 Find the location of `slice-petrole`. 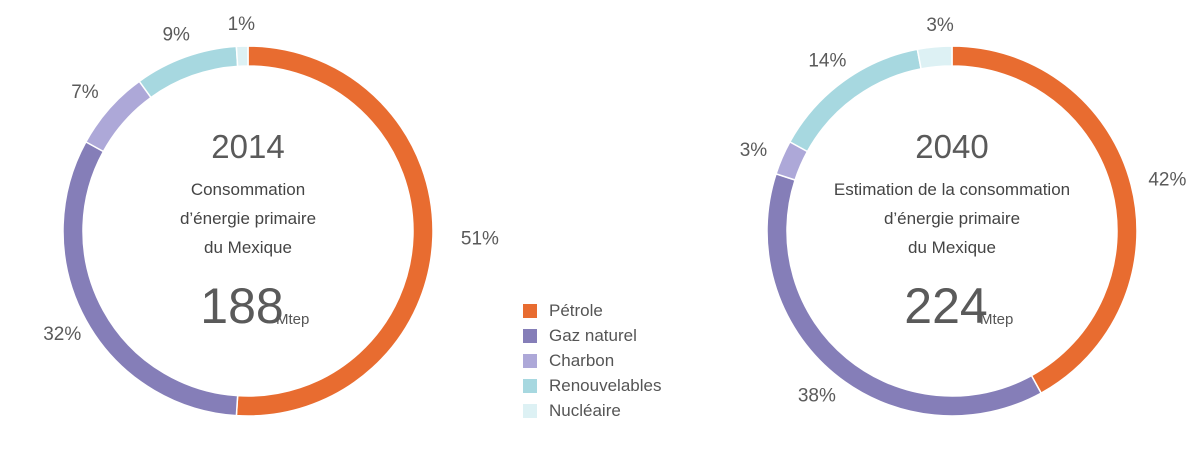

slice-petrole is located at coordinates (334, 231).